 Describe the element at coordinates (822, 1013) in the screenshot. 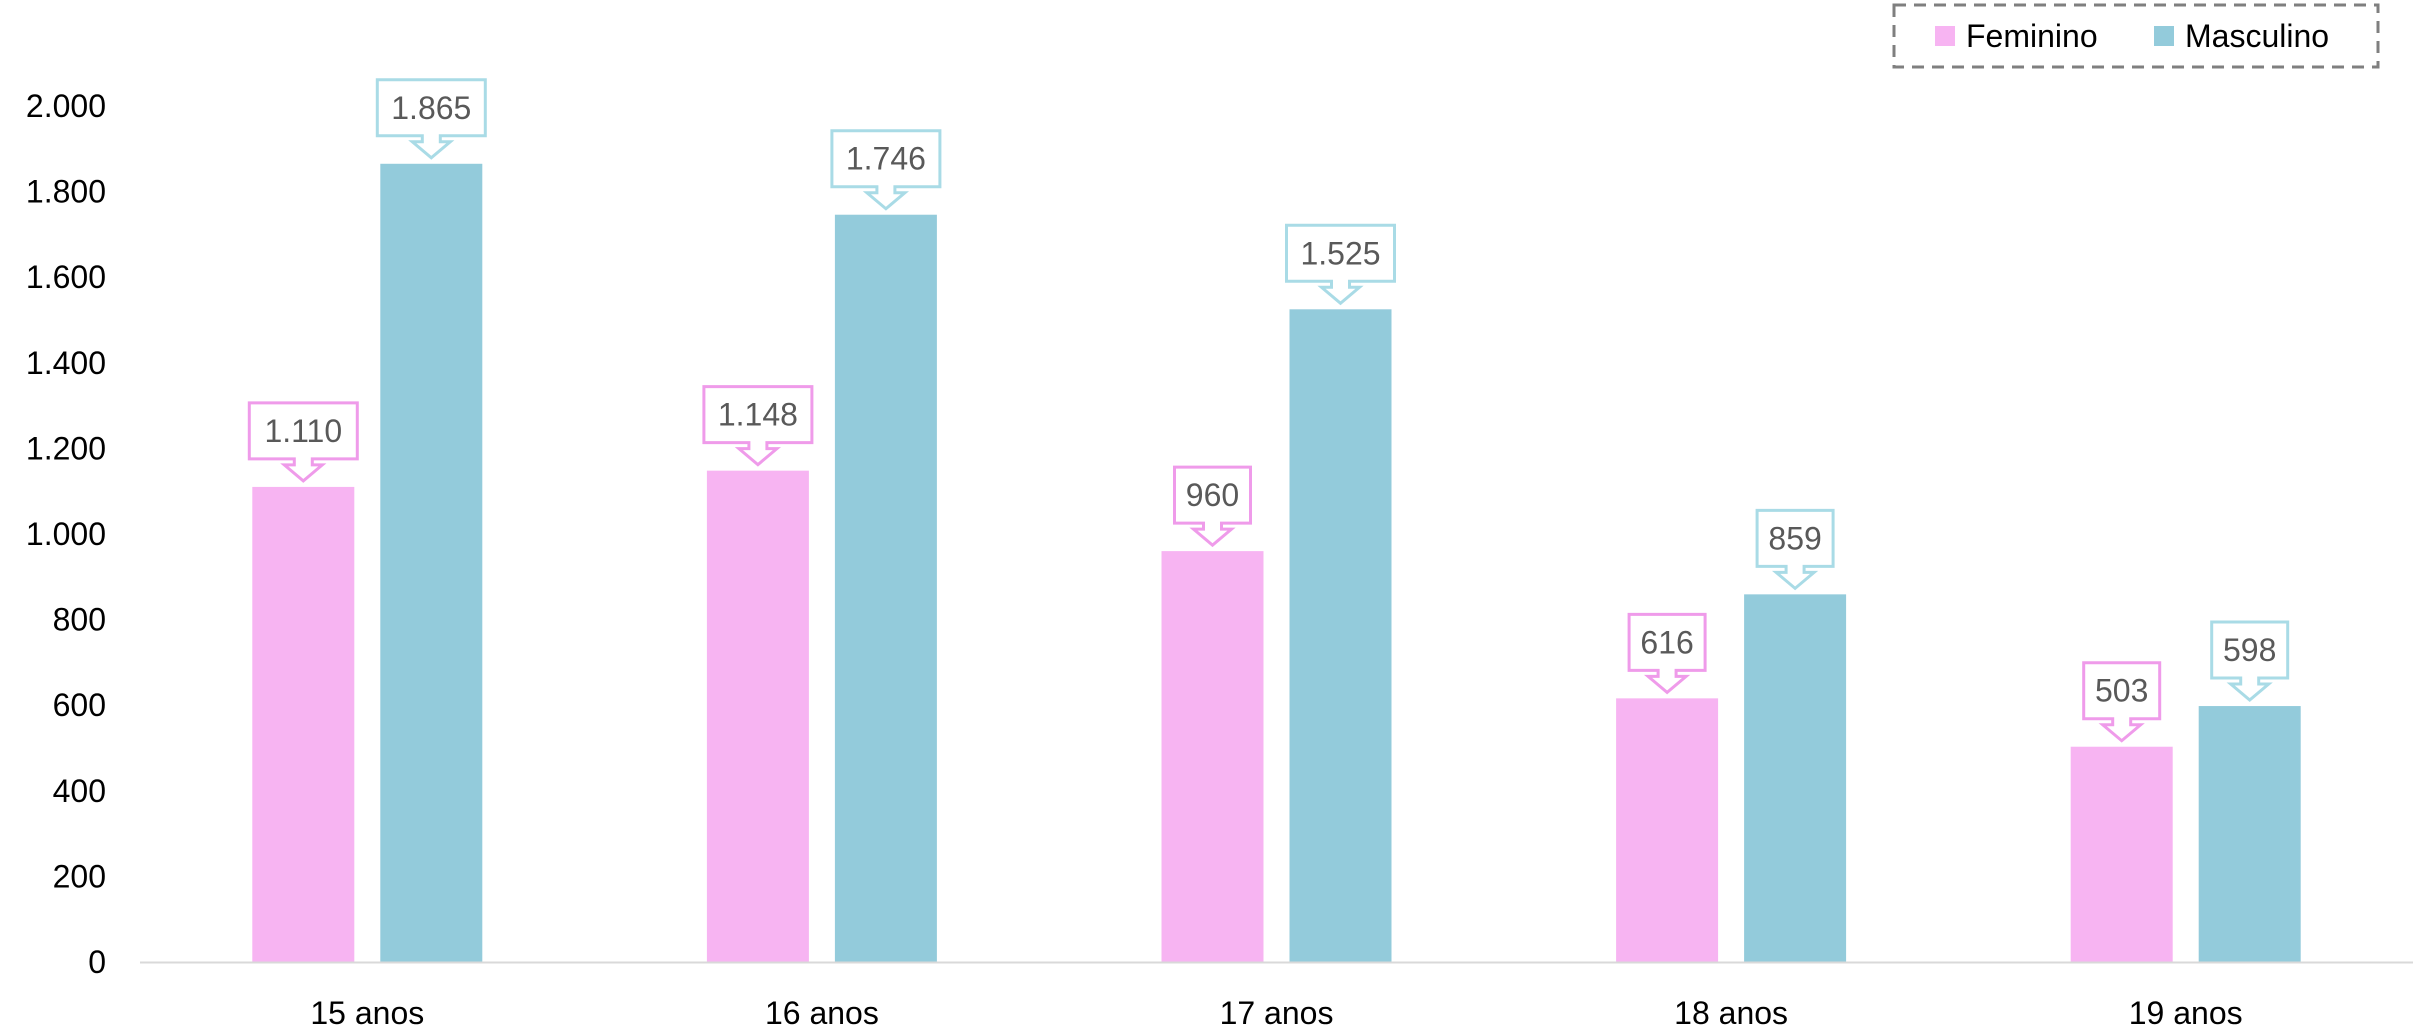

I see `x-tick-label: 16 anos` at that location.